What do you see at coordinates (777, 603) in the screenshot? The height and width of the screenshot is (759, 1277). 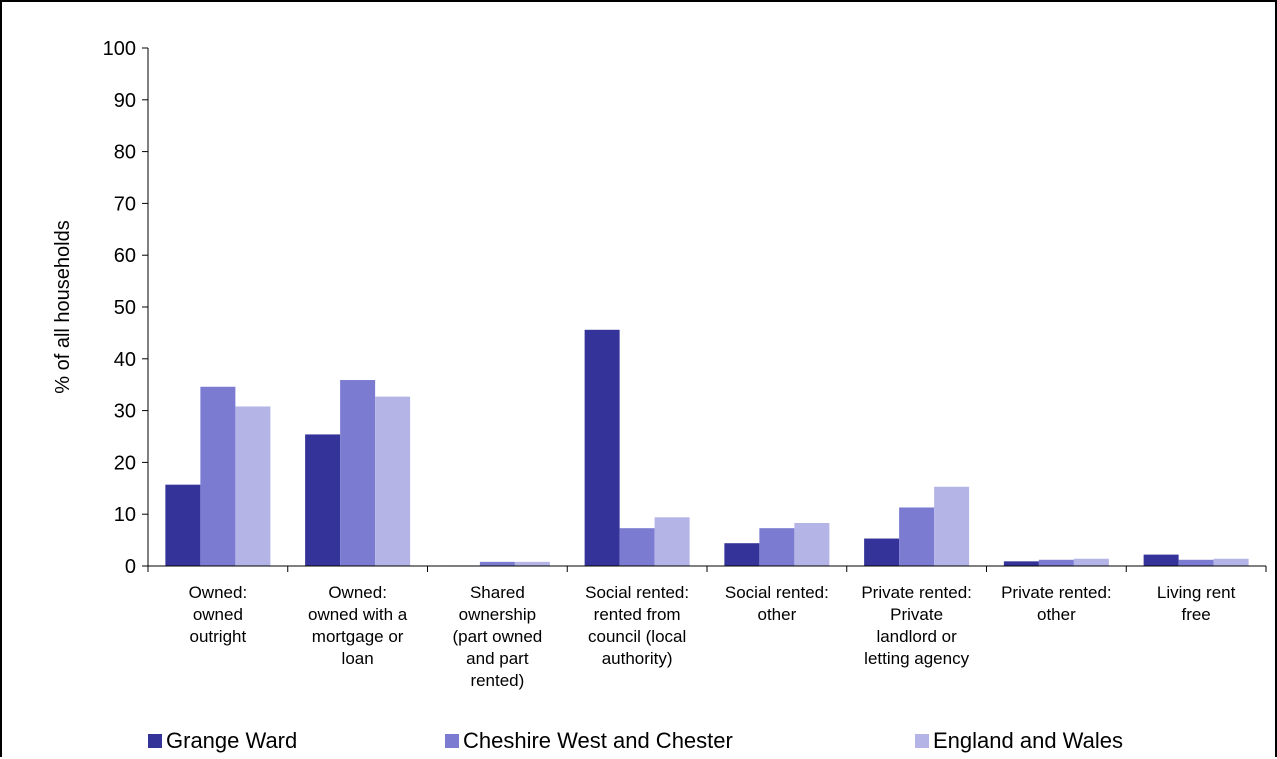 I see `x-category-label-4: Social rented: other` at bounding box center [777, 603].